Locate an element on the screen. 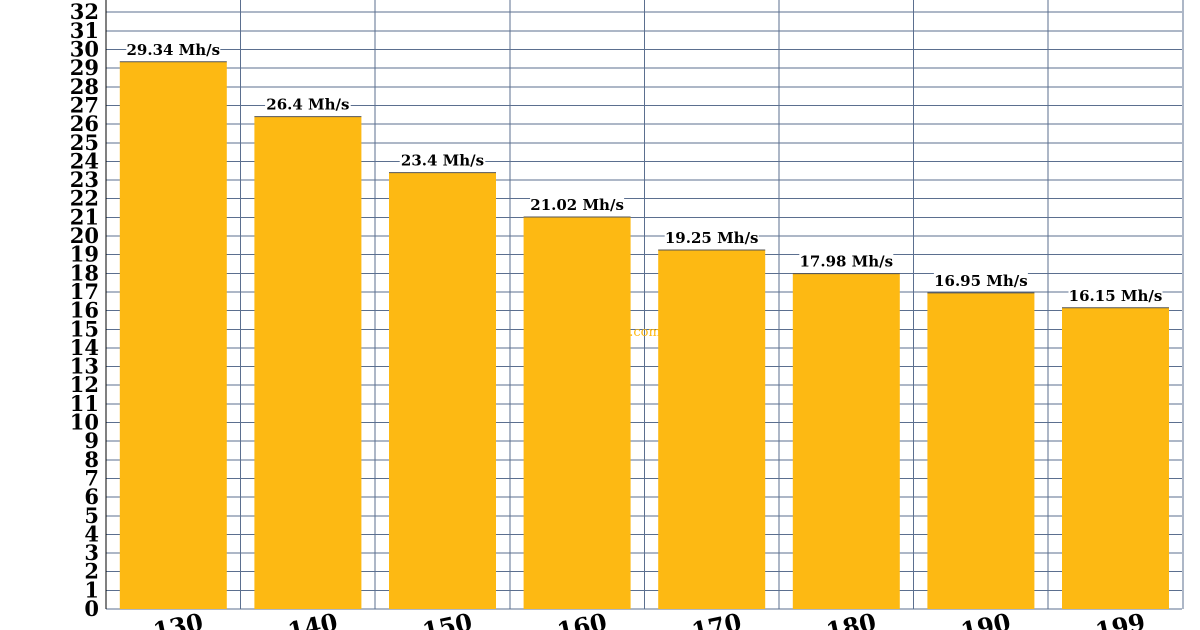  data-label: 19.25 Mh/s is located at coordinates (712, 238).